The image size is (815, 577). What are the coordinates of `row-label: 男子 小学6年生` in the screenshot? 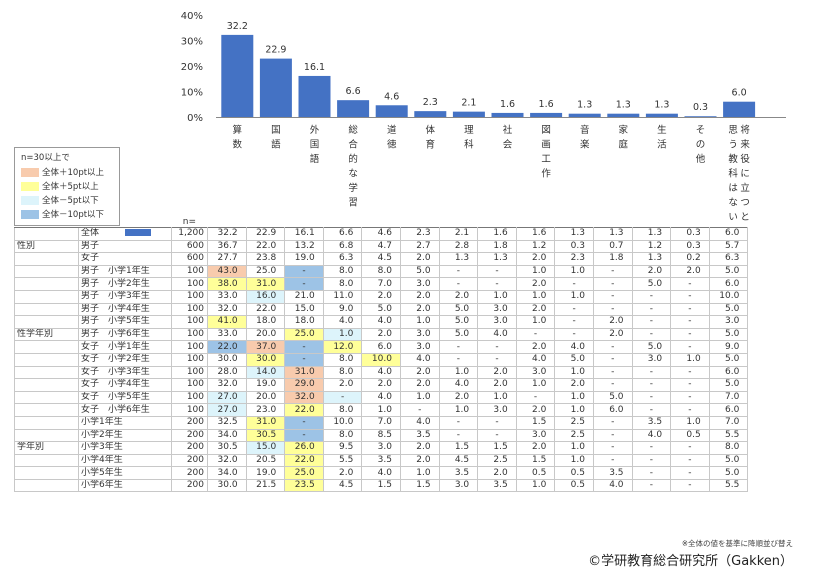 It's located at (125, 334).